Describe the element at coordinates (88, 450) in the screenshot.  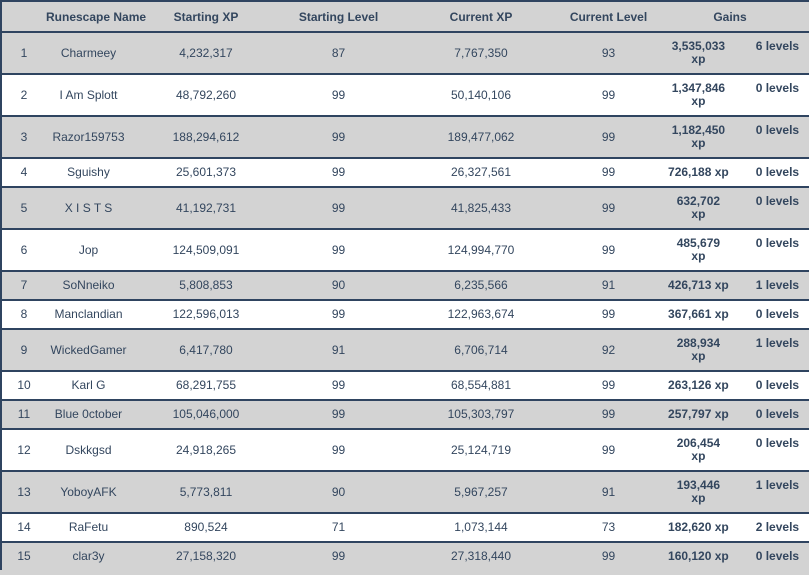
I see `player-name-cell: Dskkgsd` at that location.